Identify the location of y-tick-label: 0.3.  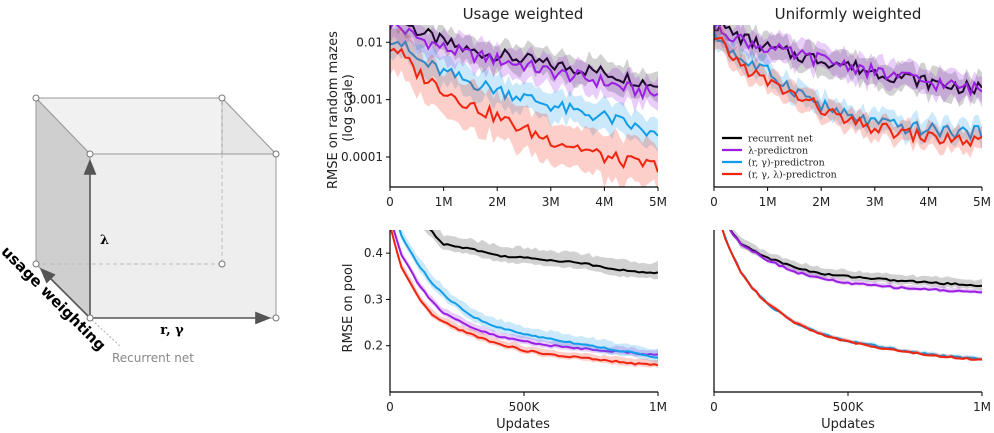
(373, 299).